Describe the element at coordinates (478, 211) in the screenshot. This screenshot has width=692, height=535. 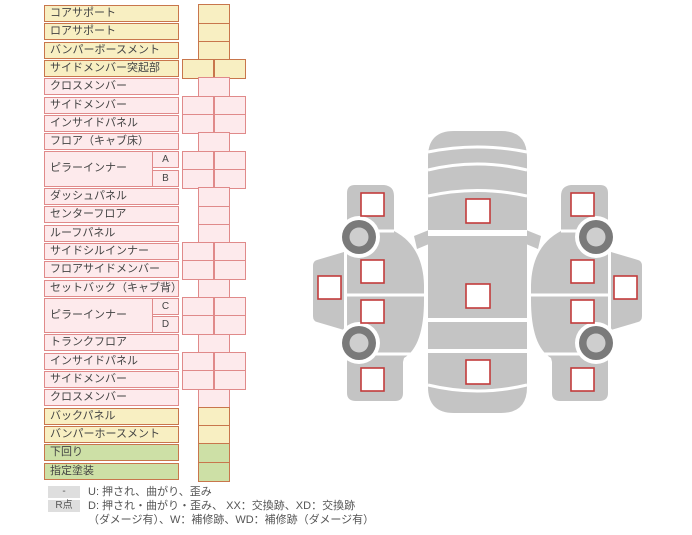
I see `damage-marker-hood` at that location.